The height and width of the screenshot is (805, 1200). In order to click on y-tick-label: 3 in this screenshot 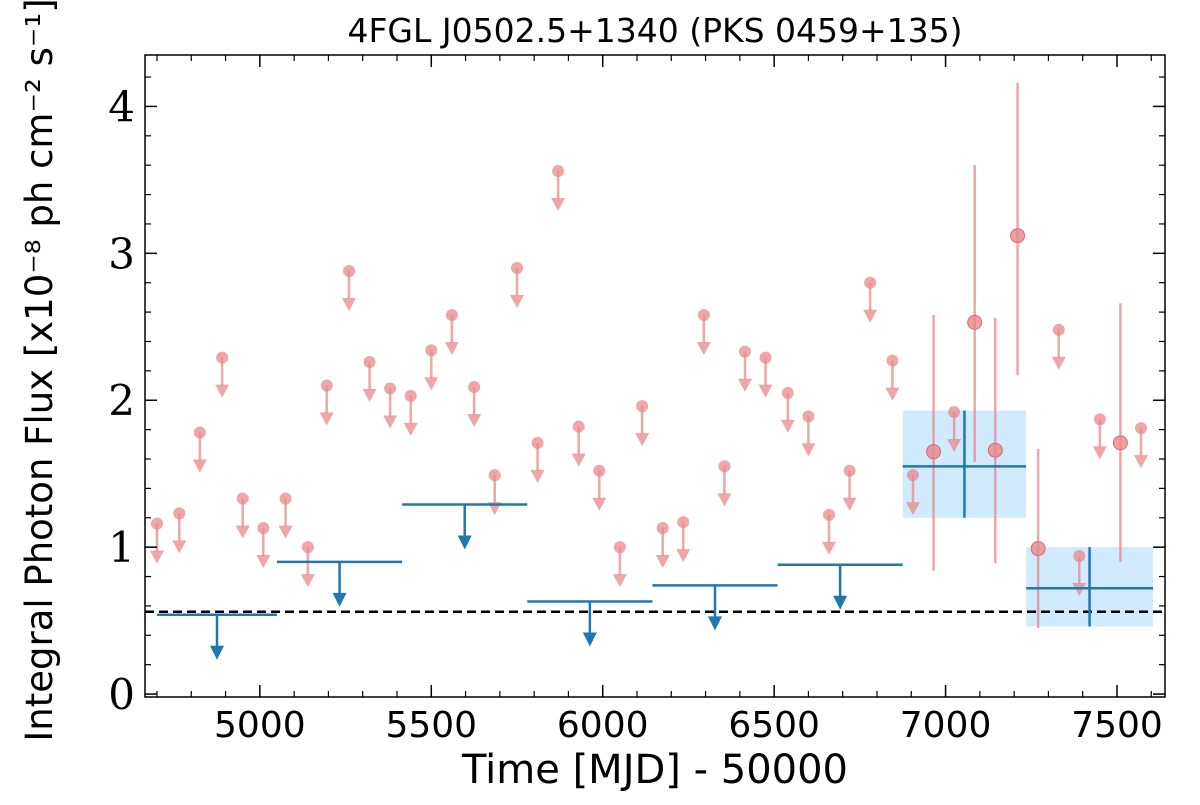, I will do `click(121, 253)`.